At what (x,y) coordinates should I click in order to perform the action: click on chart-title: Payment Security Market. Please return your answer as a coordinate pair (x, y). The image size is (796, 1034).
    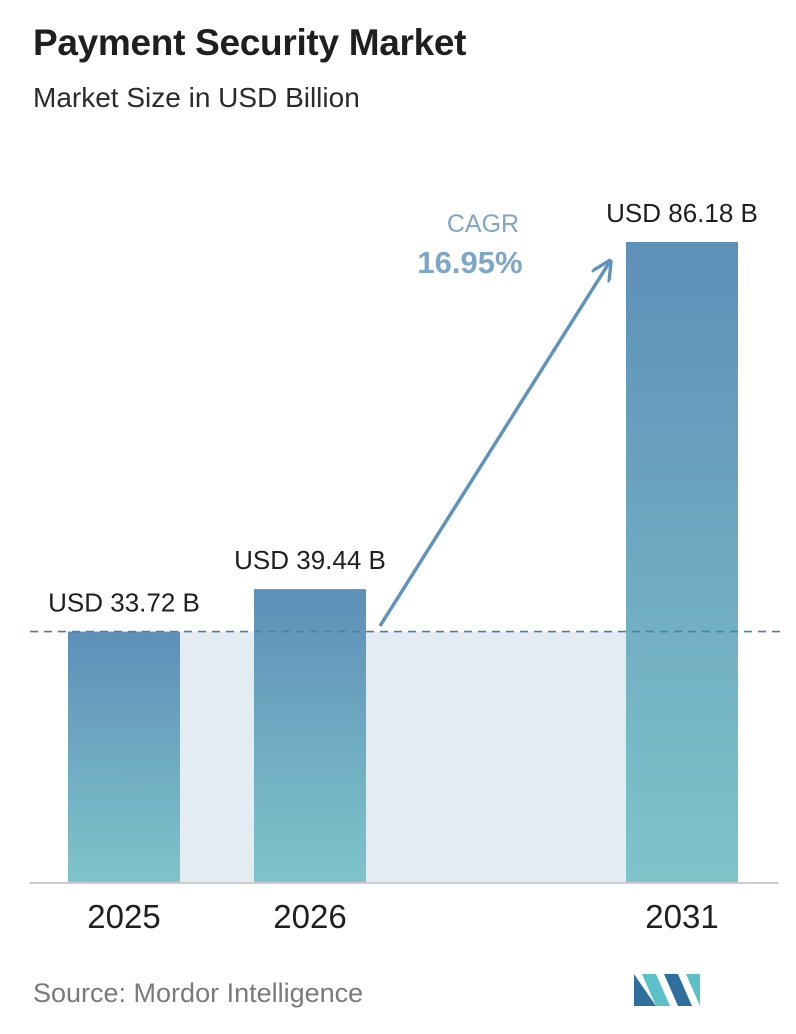
    Looking at the image, I should click on (250, 42).